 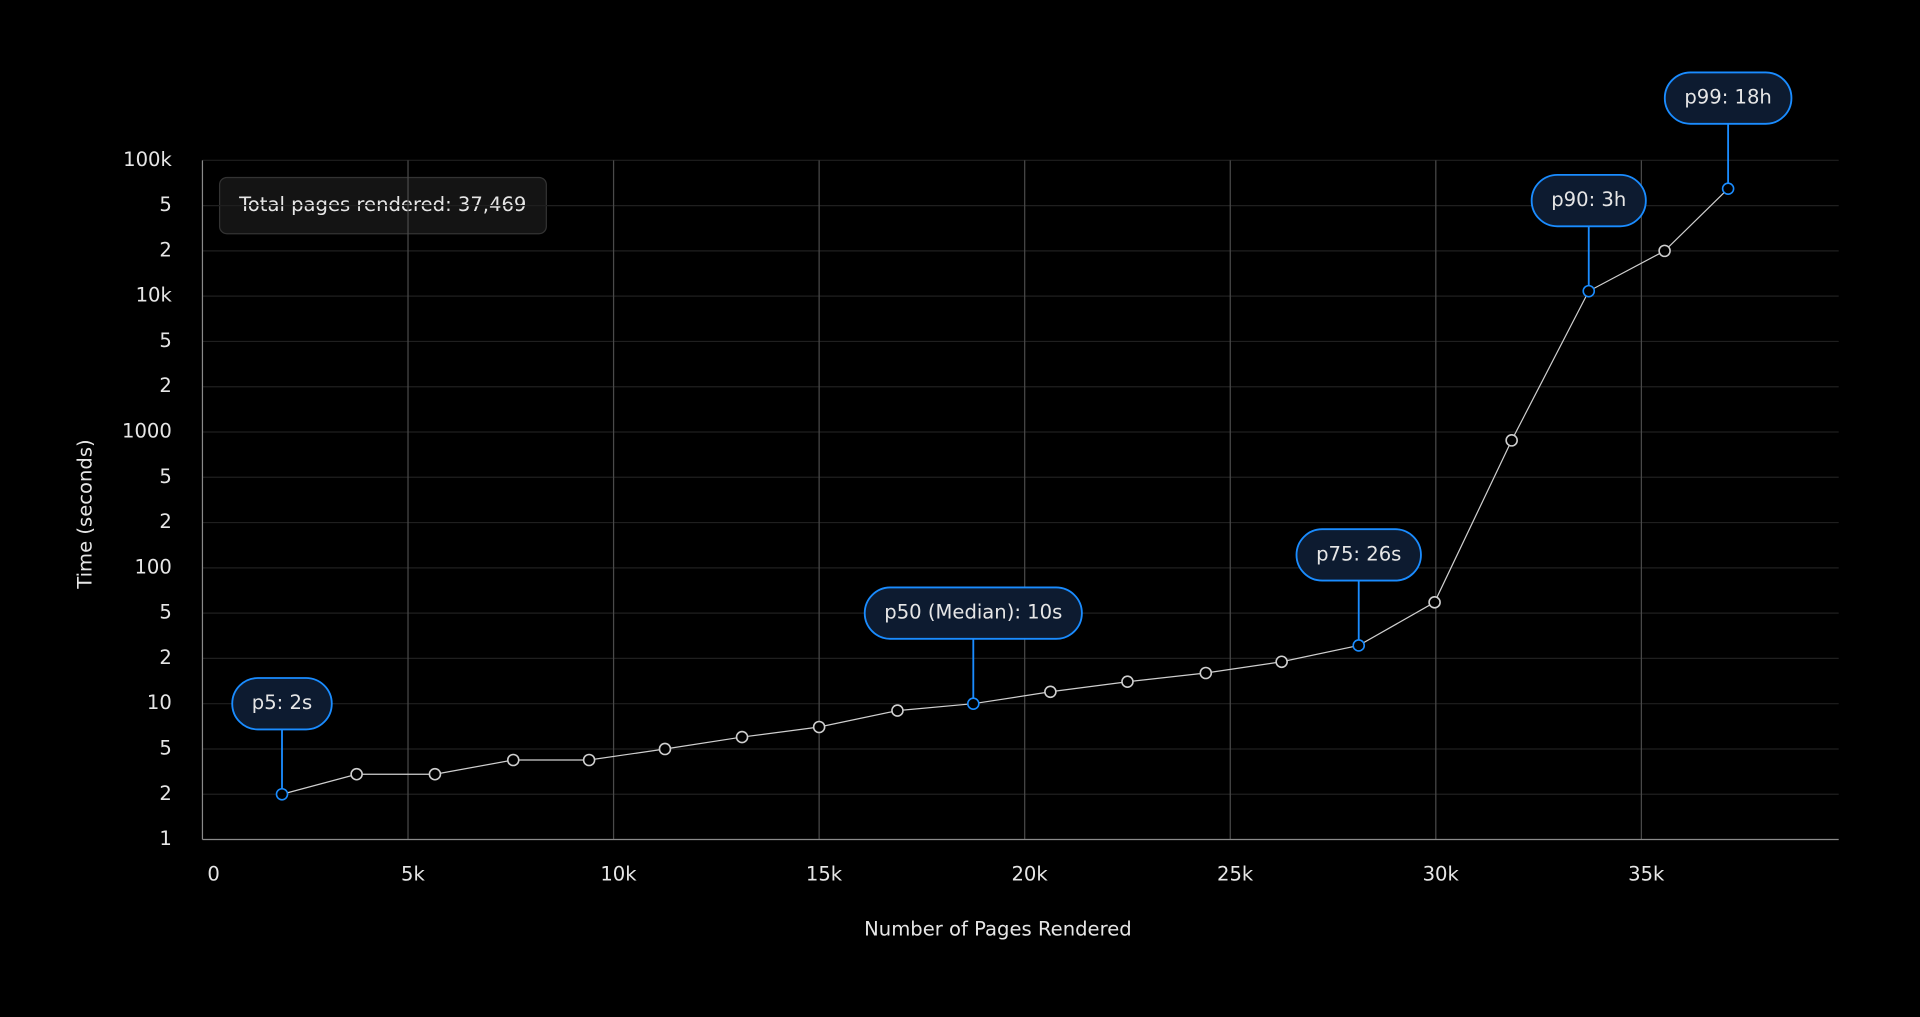 What do you see at coordinates (618, 874) in the screenshot?
I see `x-tick-label: 10k` at bounding box center [618, 874].